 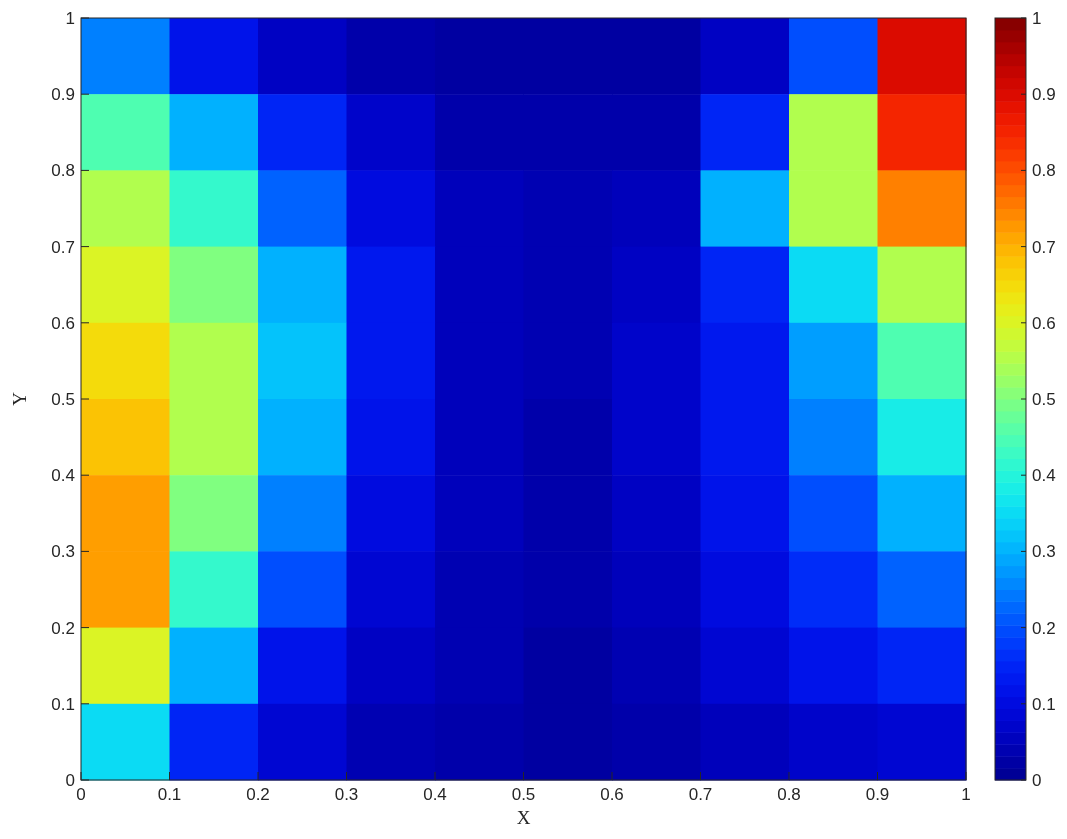 I want to click on color-bar-label: 0.7, so click(x=1044, y=247).